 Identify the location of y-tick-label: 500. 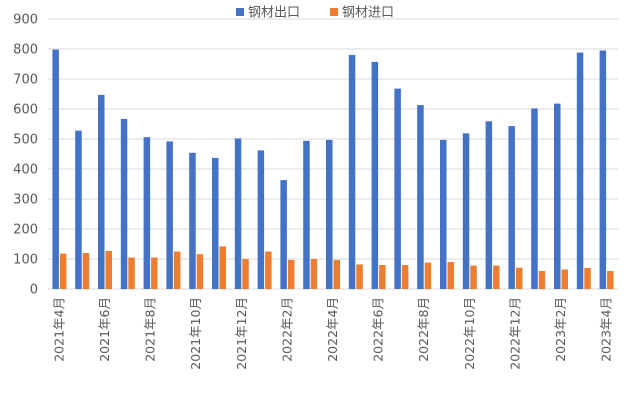
(25, 140).